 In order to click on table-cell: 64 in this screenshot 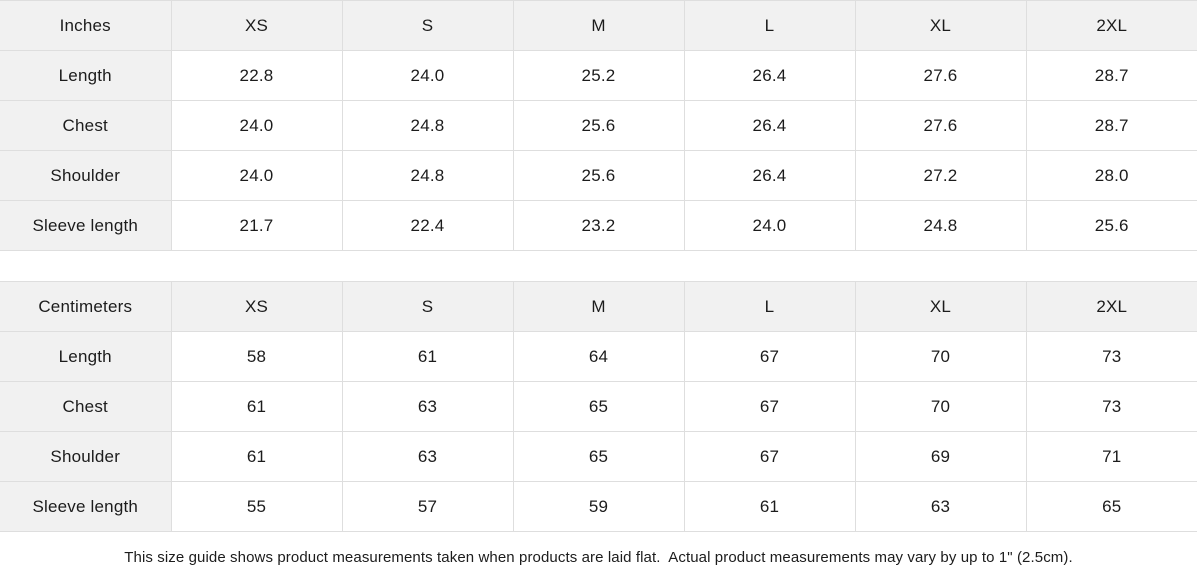, I will do `click(598, 356)`.